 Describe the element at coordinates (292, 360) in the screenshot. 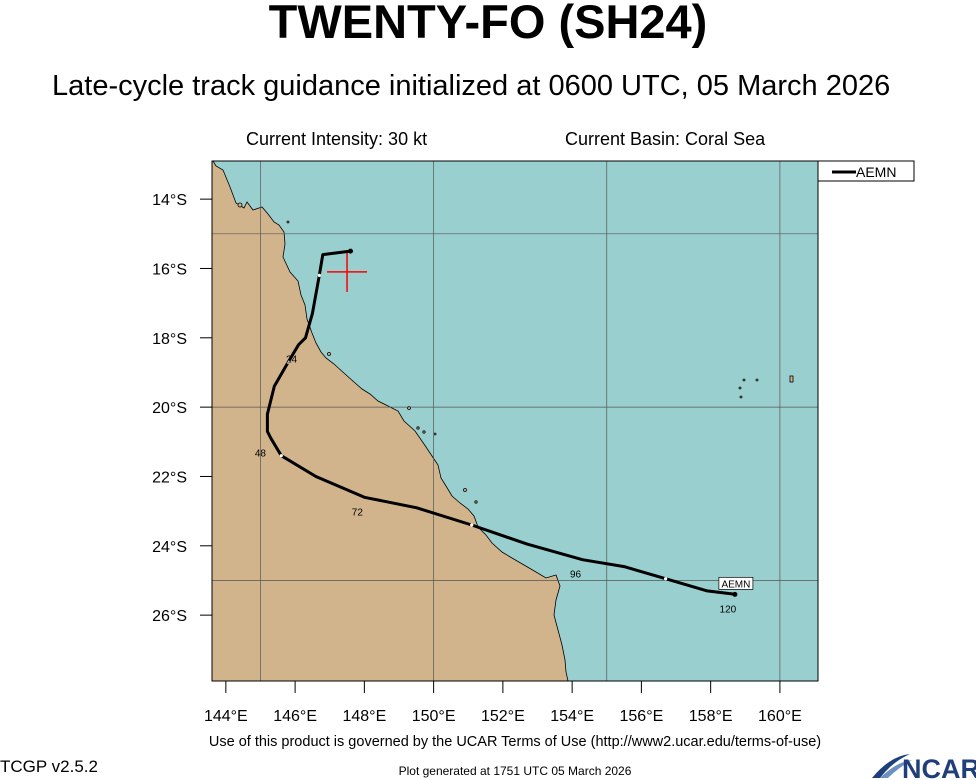

I see `forecast-hour-label: 24` at that location.